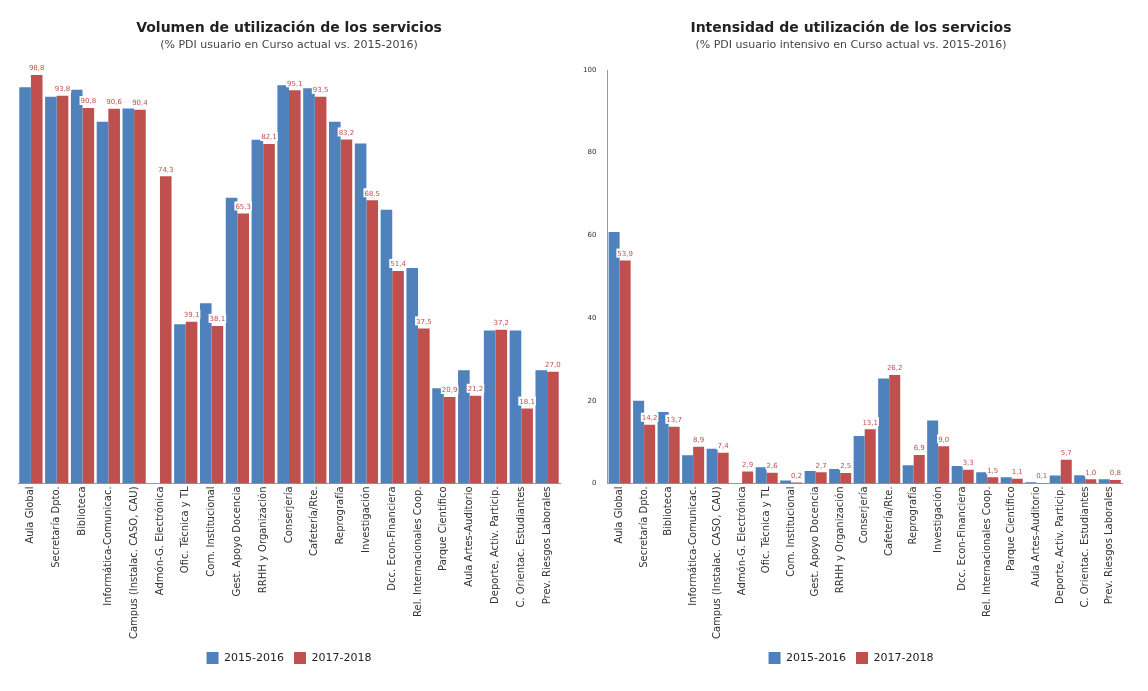 This screenshot has width=1148, height=691. Describe the element at coordinates (766, 530) in the screenshot. I see `x-tick-label: Ofic. Técnica y TL` at that location.